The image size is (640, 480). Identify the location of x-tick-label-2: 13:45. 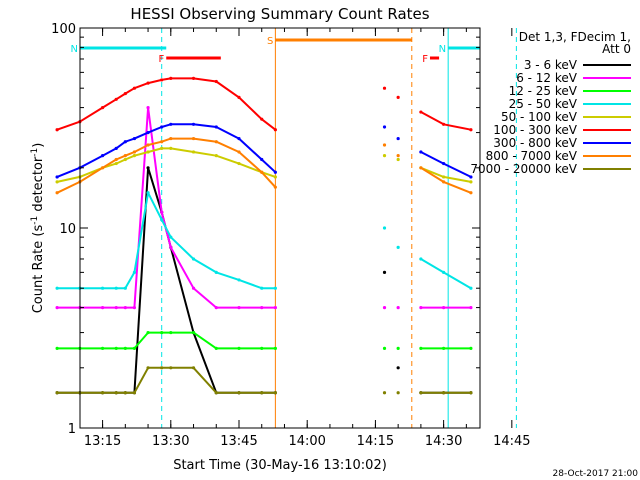
(238, 441).